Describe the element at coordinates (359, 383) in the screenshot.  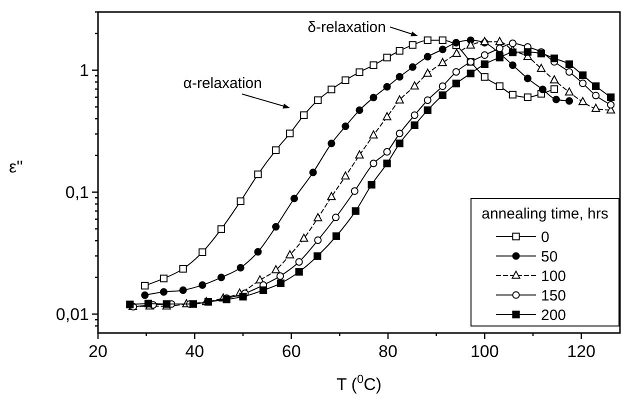
I see `x-axis-title: T ($^{0}$C)` at that location.